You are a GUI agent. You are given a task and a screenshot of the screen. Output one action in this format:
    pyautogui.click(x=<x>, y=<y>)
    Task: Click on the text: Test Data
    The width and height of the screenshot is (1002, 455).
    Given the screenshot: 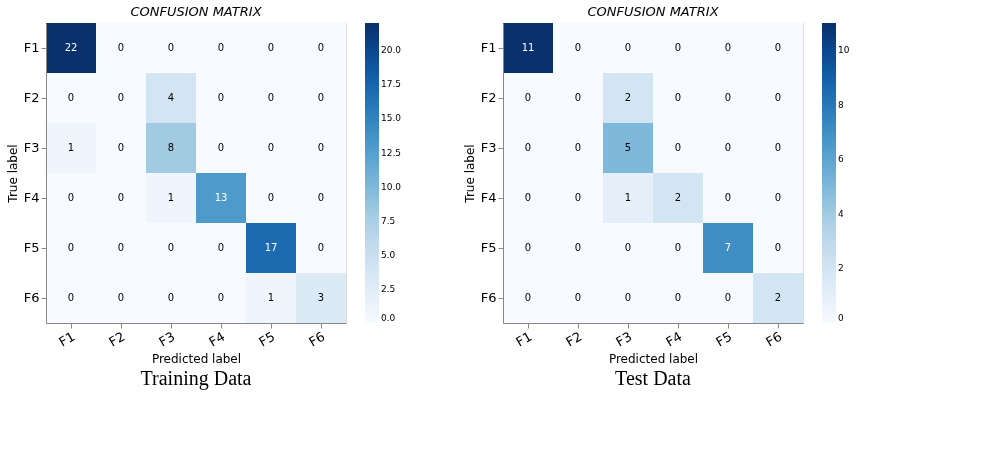 What is the action you would take?
    pyautogui.click(x=653, y=378)
    